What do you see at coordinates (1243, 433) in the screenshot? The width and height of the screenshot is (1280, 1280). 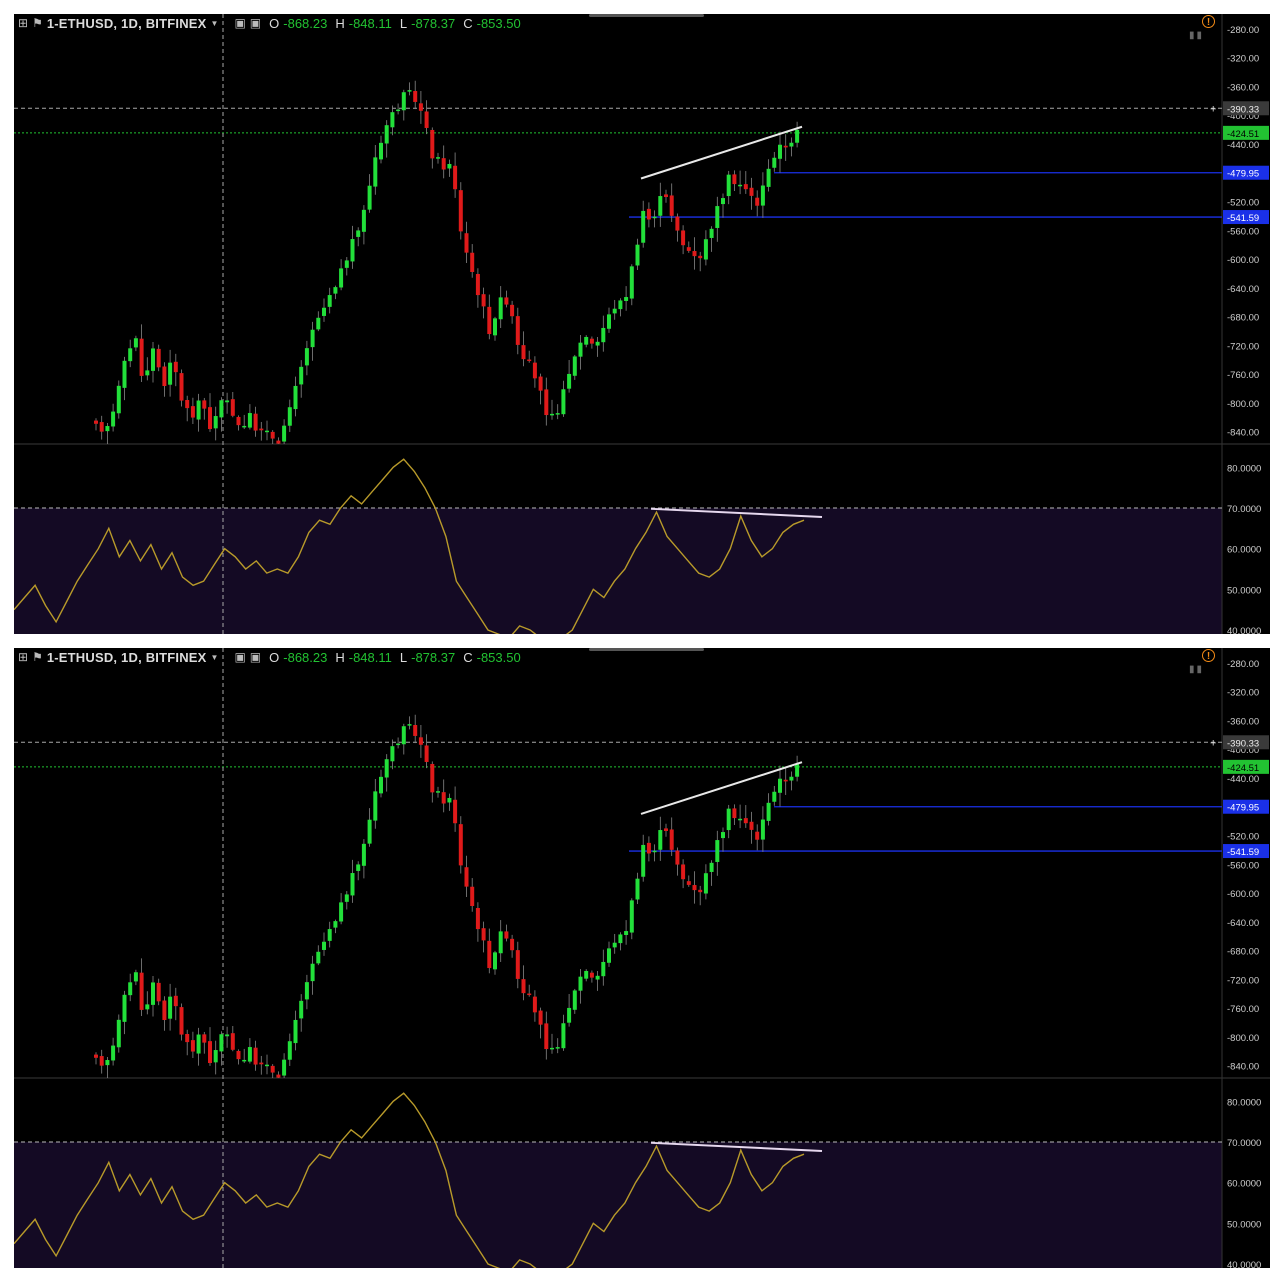 I see `price-tick-label: -840.00` at bounding box center [1243, 433].